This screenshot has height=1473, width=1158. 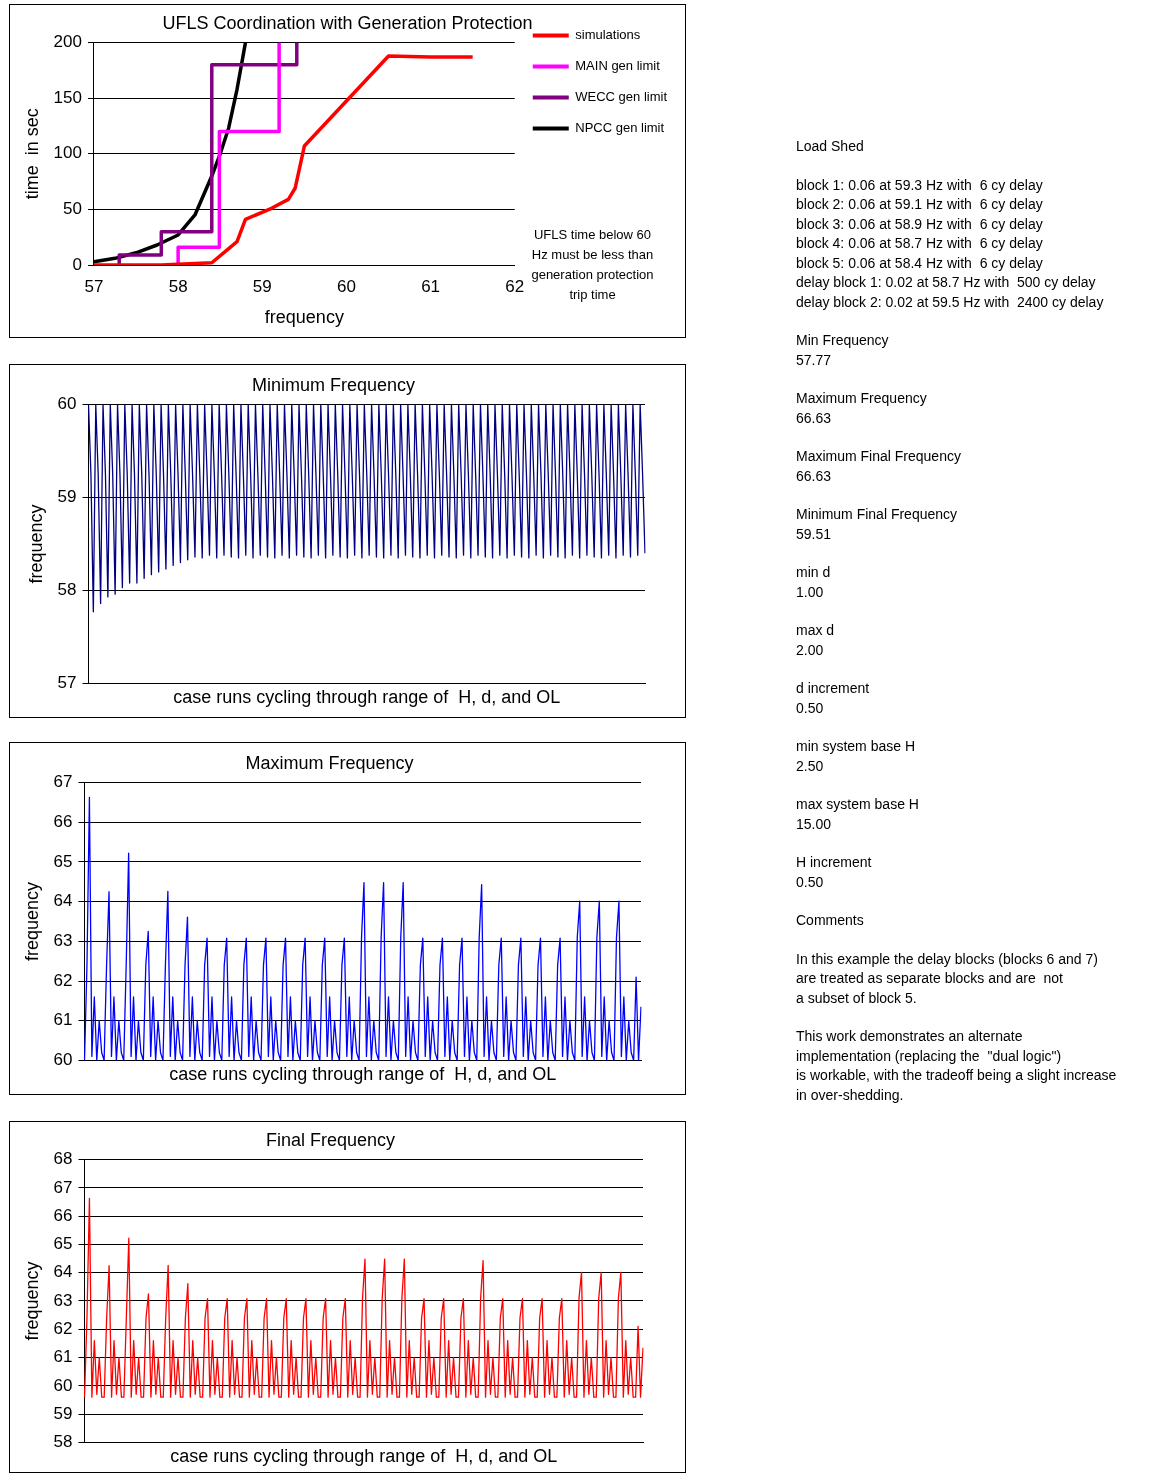 What do you see at coordinates (262, 286) in the screenshot?
I see `x-tick-label: 59` at bounding box center [262, 286].